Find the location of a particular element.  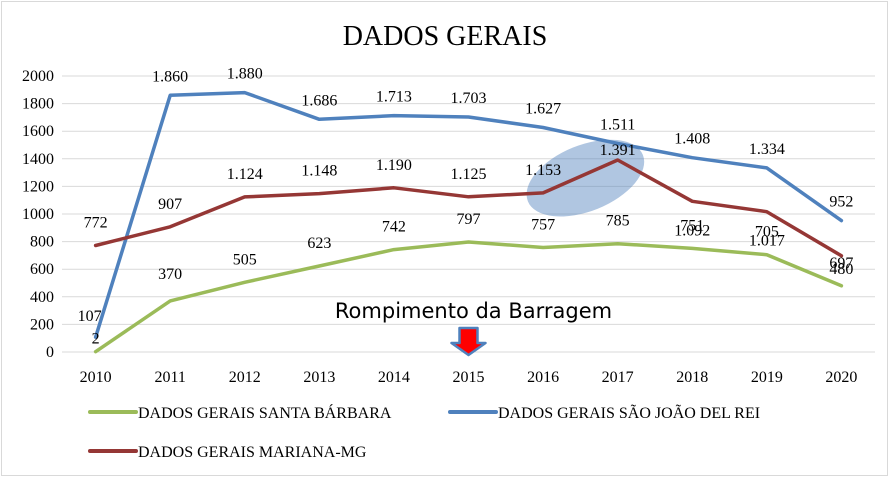

data-label: 1.703 is located at coordinates (469, 98).